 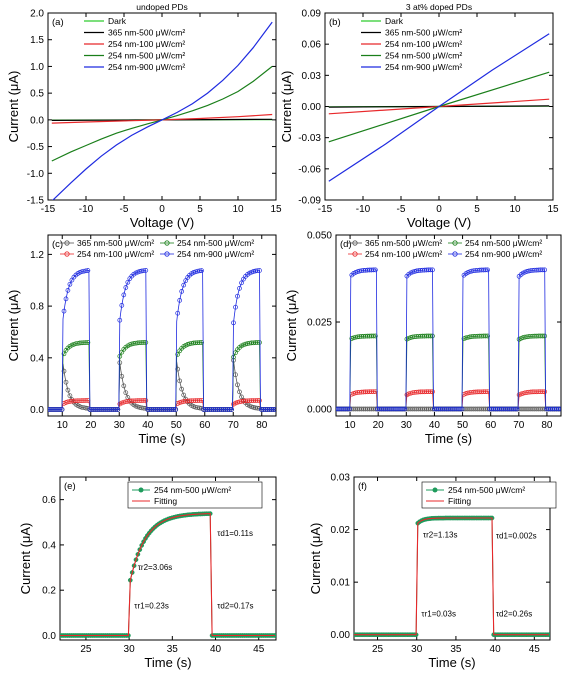 What do you see at coordinates (37, 358) in the screenshot?
I see `y-tick-label: 0.4` at bounding box center [37, 358].